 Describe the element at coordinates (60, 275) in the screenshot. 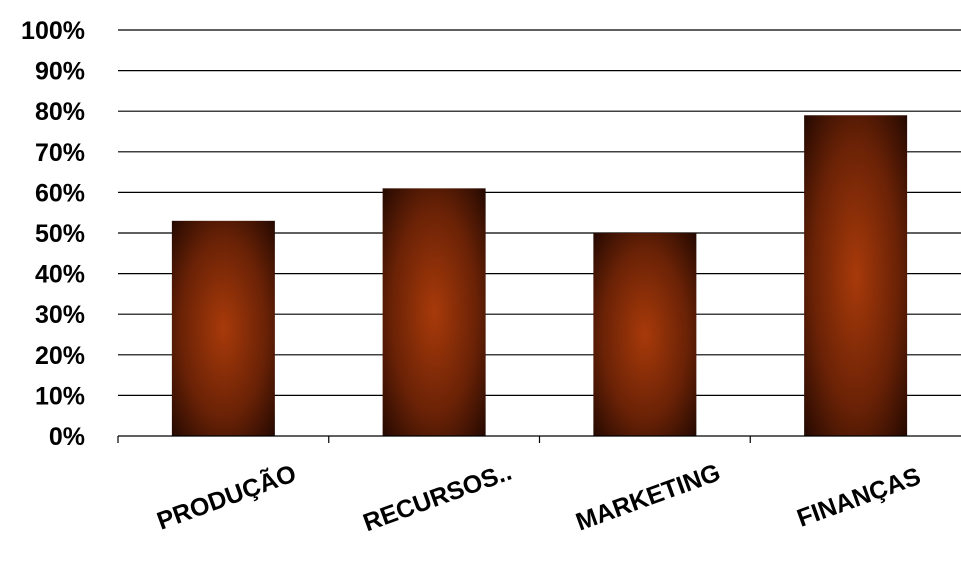

I see `y-tick-label: 40%` at that location.